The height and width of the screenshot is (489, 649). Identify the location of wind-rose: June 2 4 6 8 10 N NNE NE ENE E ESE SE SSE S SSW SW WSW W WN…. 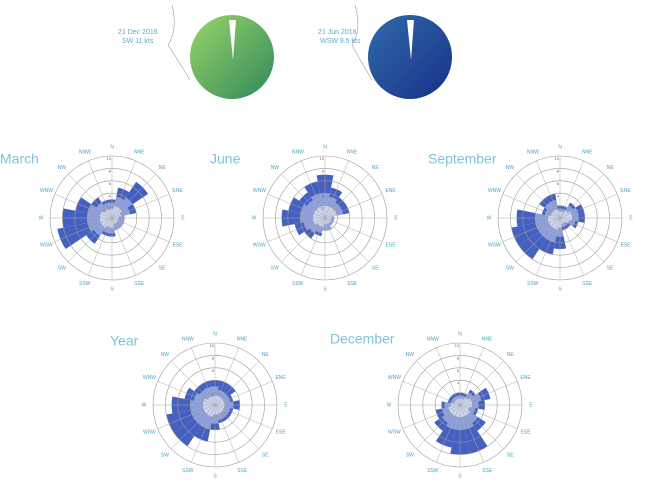
(304, 218).